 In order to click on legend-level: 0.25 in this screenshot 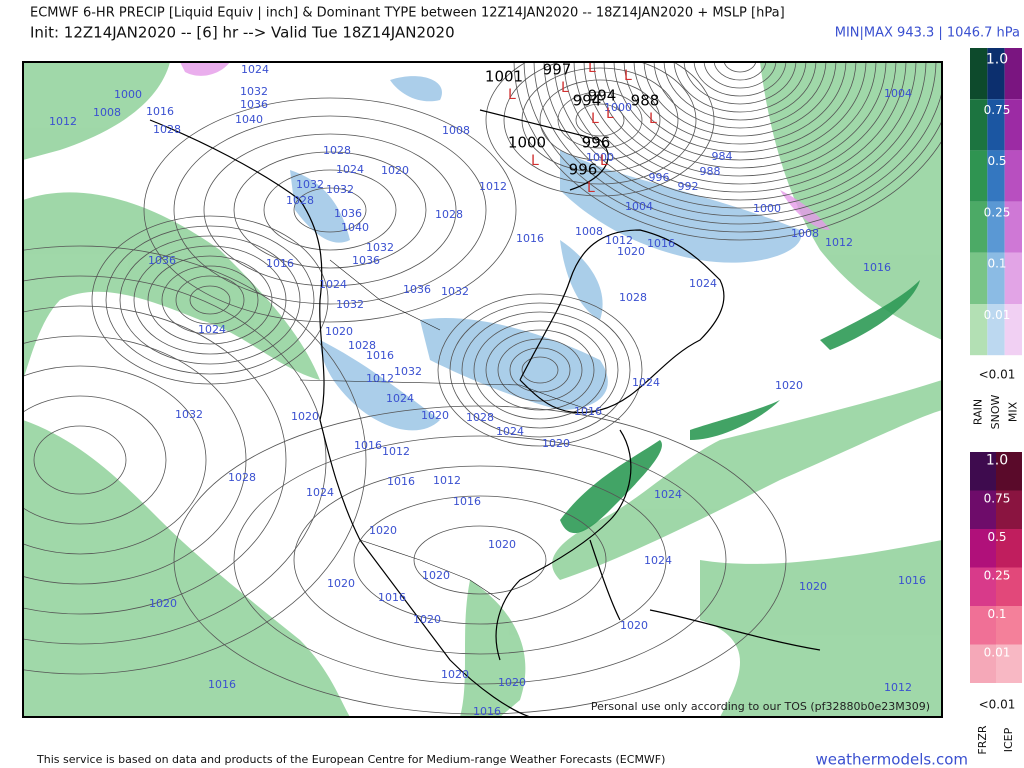, I will do `click(997, 212)`.